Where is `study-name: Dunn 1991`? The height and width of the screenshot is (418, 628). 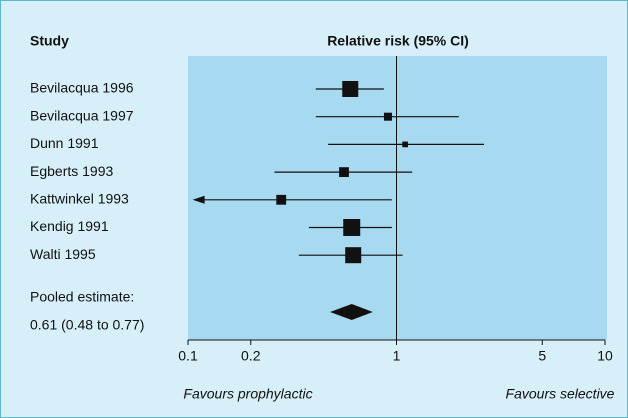
study-name: Dunn 1991 is located at coordinates (64, 143).